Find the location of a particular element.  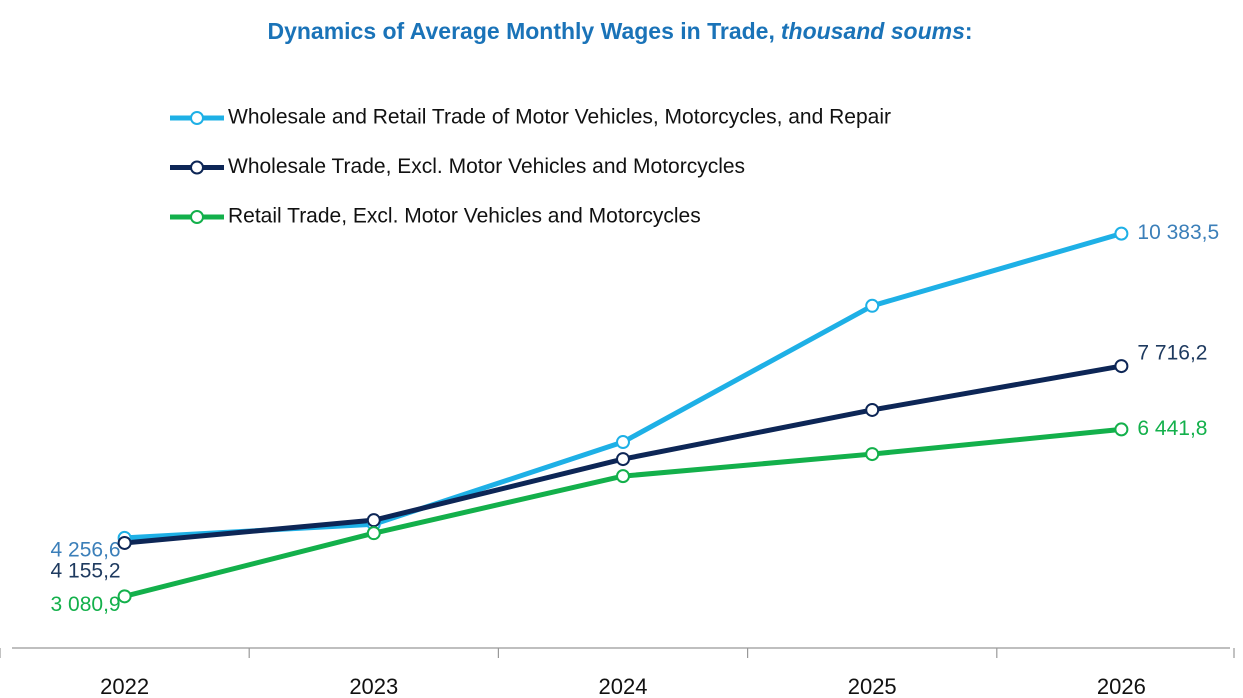

title-unit: thousand soums is located at coordinates (873, 31).